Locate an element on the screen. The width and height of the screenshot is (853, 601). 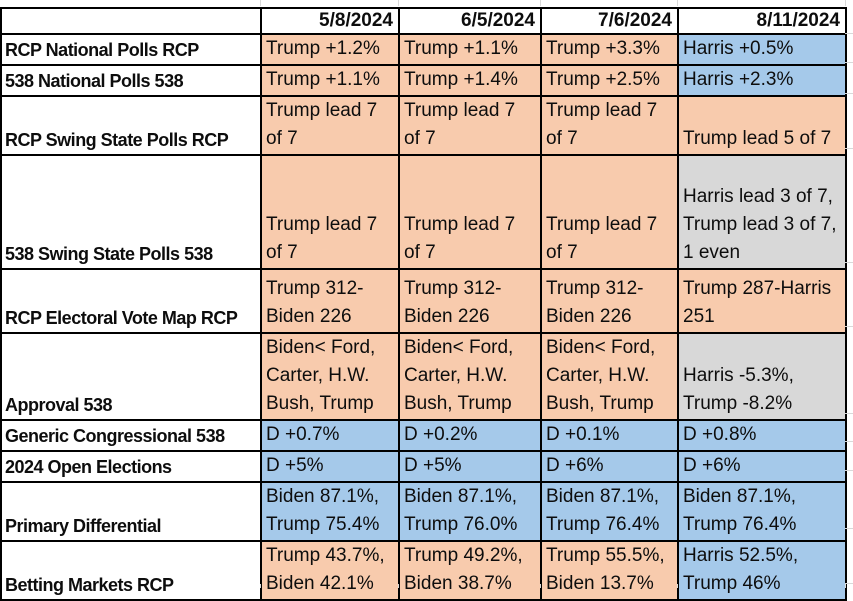
column-header-date: 7/6/2024 is located at coordinates (609, 21).